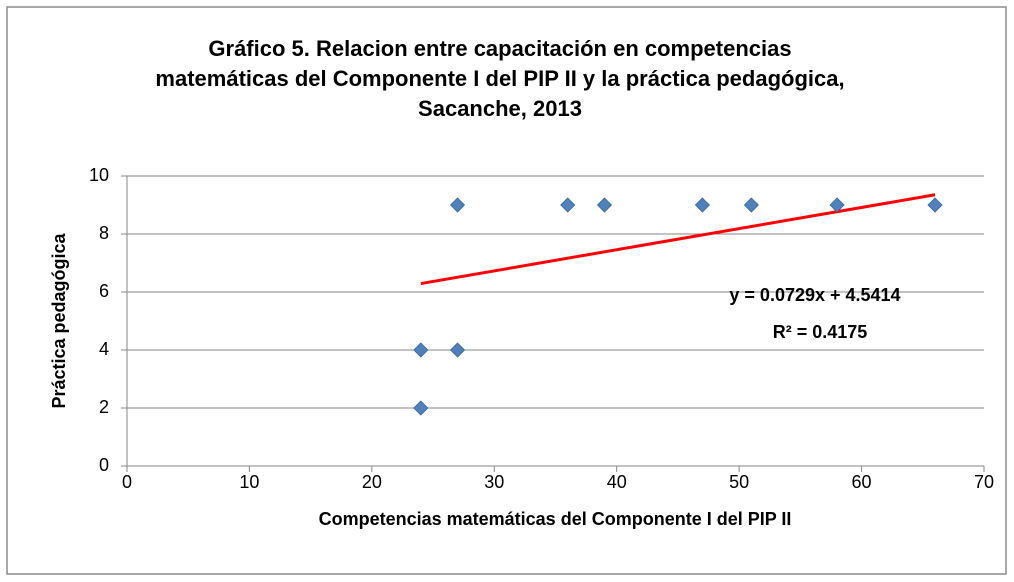  What do you see at coordinates (739, 482) in the screenshot?
I see `x-tick-label: 50` at bounding box center [739, 482].